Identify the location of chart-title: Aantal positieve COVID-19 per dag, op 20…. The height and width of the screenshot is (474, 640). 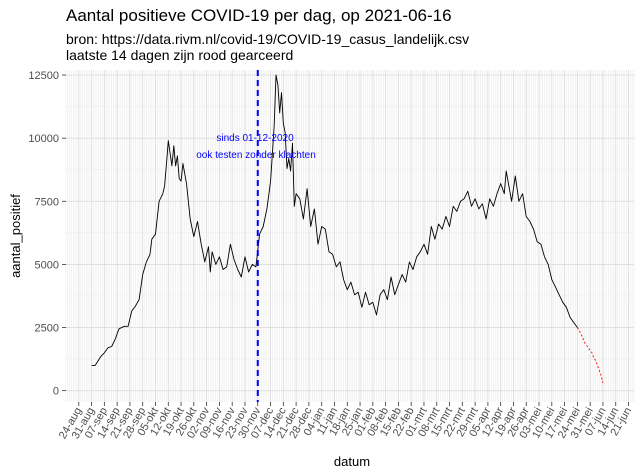
(259, 15).